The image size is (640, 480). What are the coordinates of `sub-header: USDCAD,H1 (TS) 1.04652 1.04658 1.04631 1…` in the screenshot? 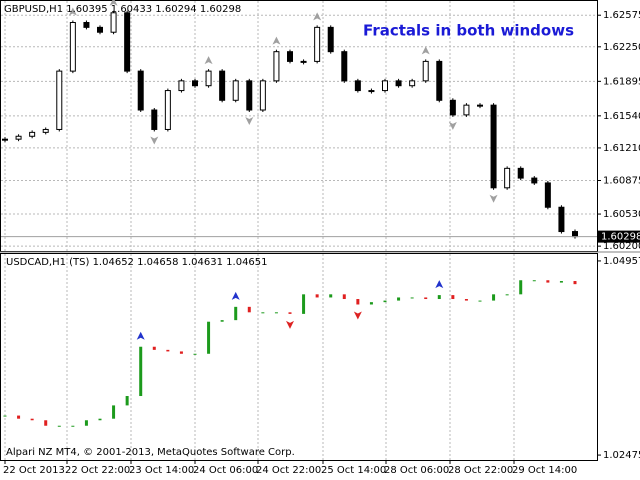 It's located at (137, 262).